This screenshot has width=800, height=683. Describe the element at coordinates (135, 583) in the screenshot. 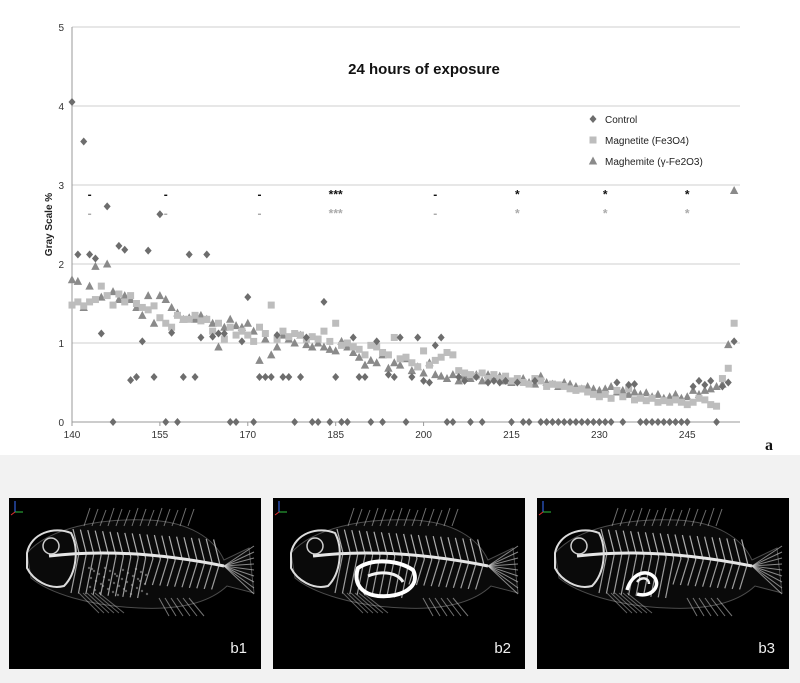

I see `ct-panel-b1: b1` at that location.